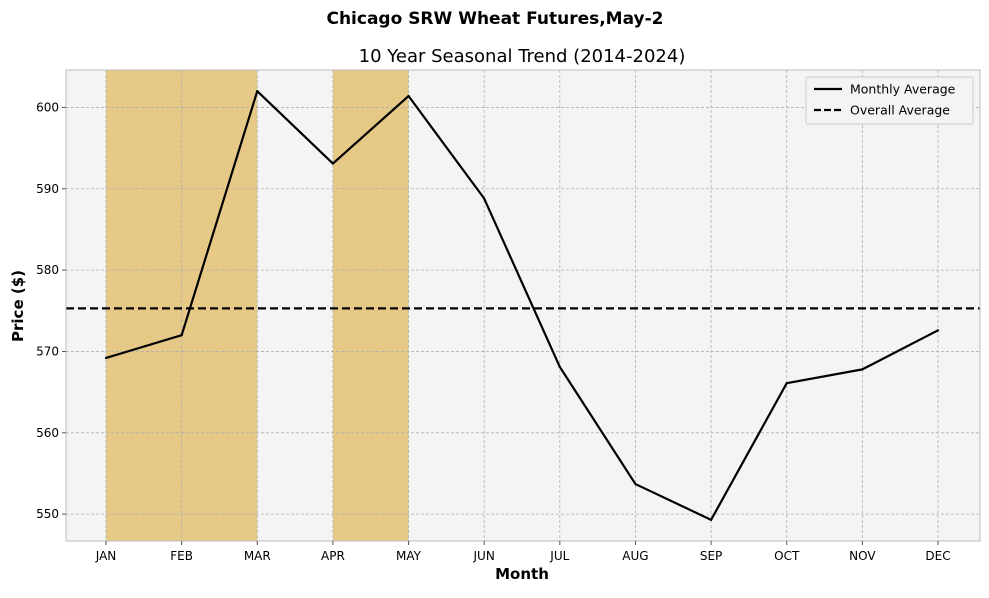 This screenshot has height=598, width=989. Describe the element at coordinates (106, 358) in the screenshot. I see `data-point-jan` at that location.